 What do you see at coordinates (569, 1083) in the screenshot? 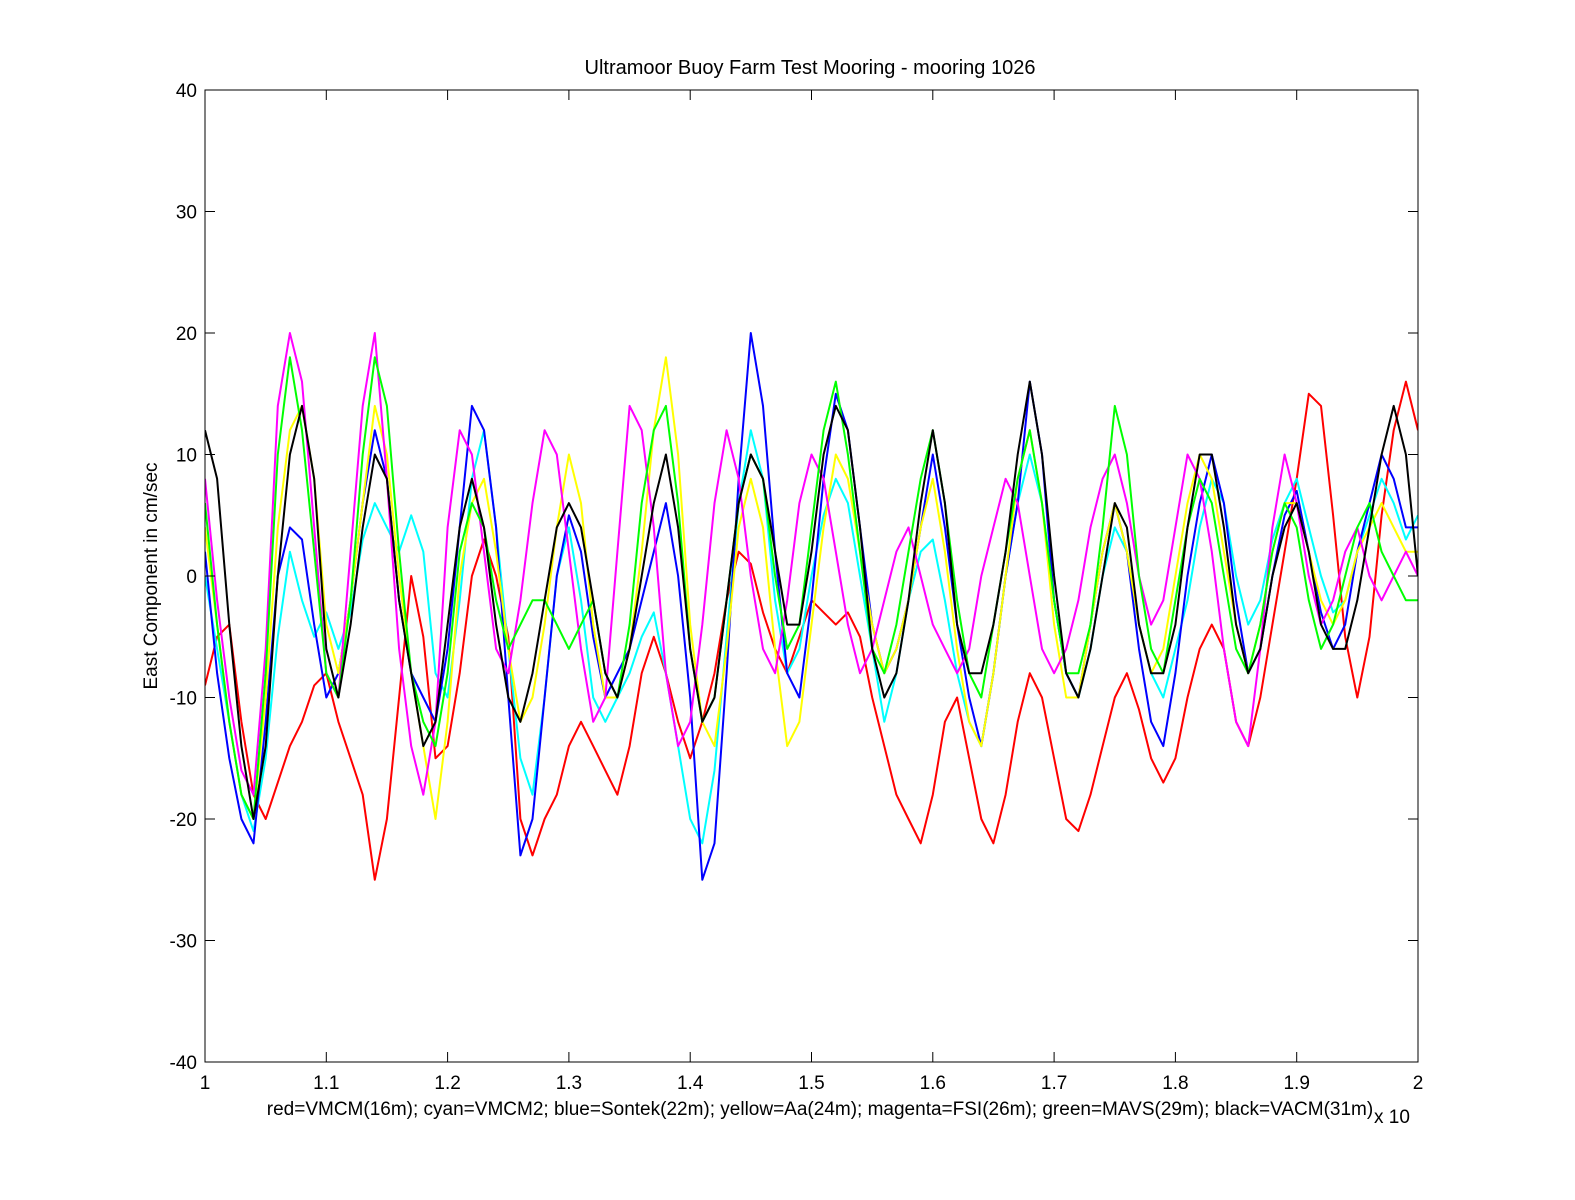
I see `x-tick-label: 1.3` at bounding box center [569, 1083].